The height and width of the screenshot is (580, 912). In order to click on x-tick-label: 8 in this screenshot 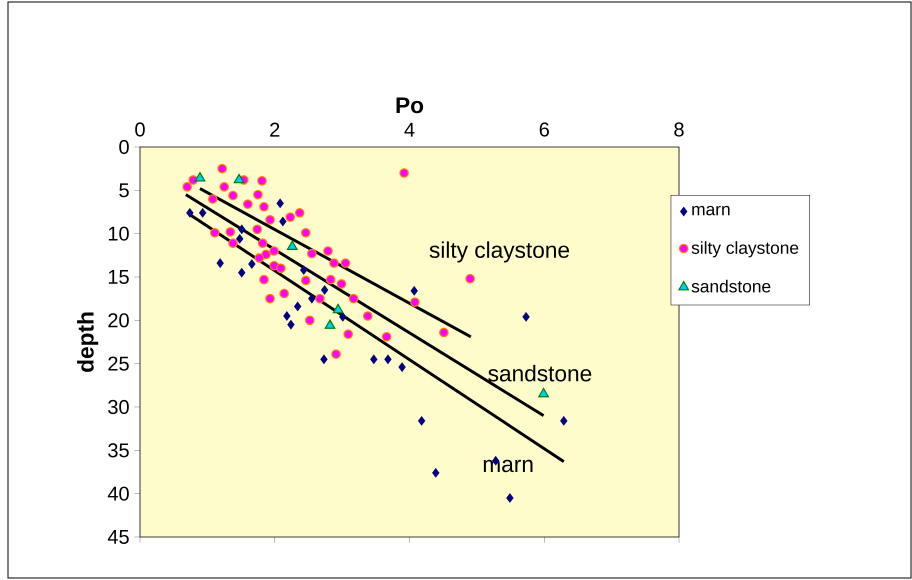, I will do `click(679, 129)`.